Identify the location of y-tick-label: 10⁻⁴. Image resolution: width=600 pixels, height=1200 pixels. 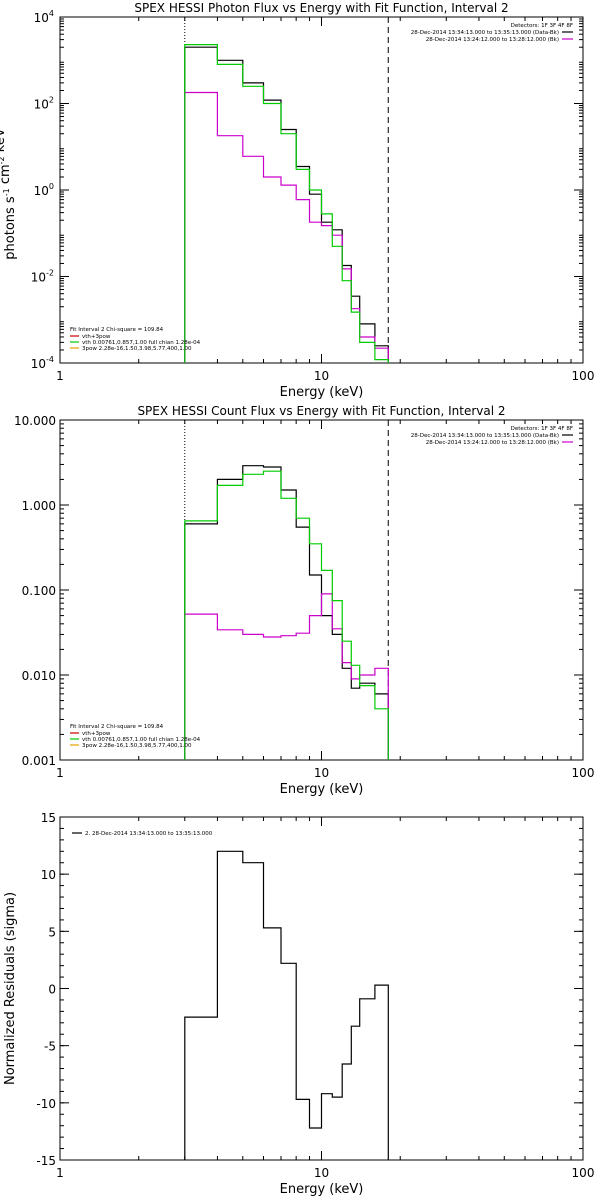
(42, 363).